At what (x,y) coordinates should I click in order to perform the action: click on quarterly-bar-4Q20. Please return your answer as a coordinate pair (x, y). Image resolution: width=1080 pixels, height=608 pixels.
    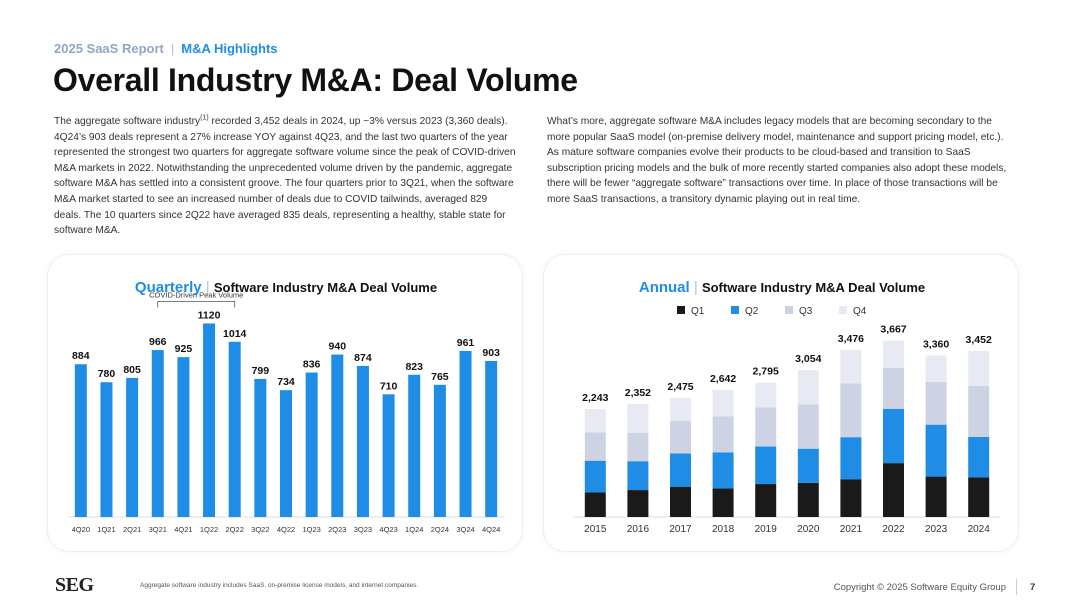
    Looking at the image, I should click on (80, 440).